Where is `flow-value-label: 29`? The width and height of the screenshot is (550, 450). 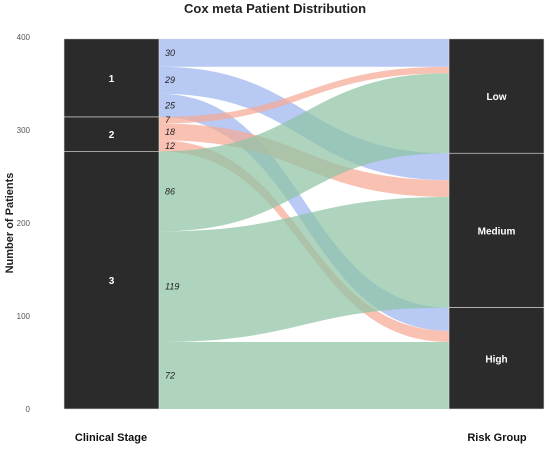
flow-value-label: 29 is located at coordinates (169, 80).